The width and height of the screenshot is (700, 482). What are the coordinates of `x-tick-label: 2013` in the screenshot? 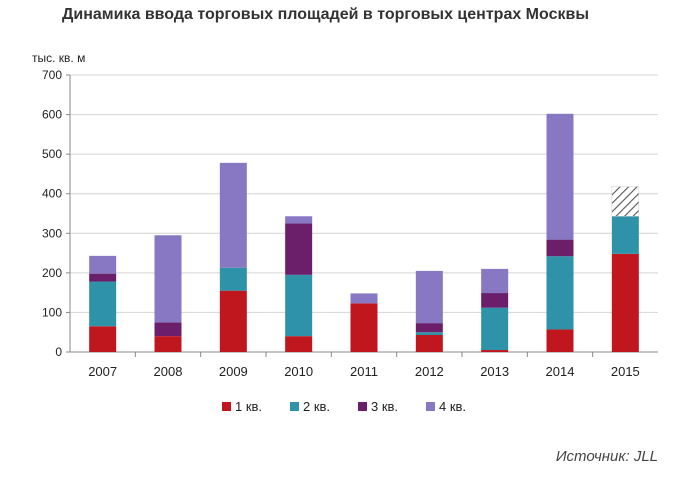 It's located at (494, 371).